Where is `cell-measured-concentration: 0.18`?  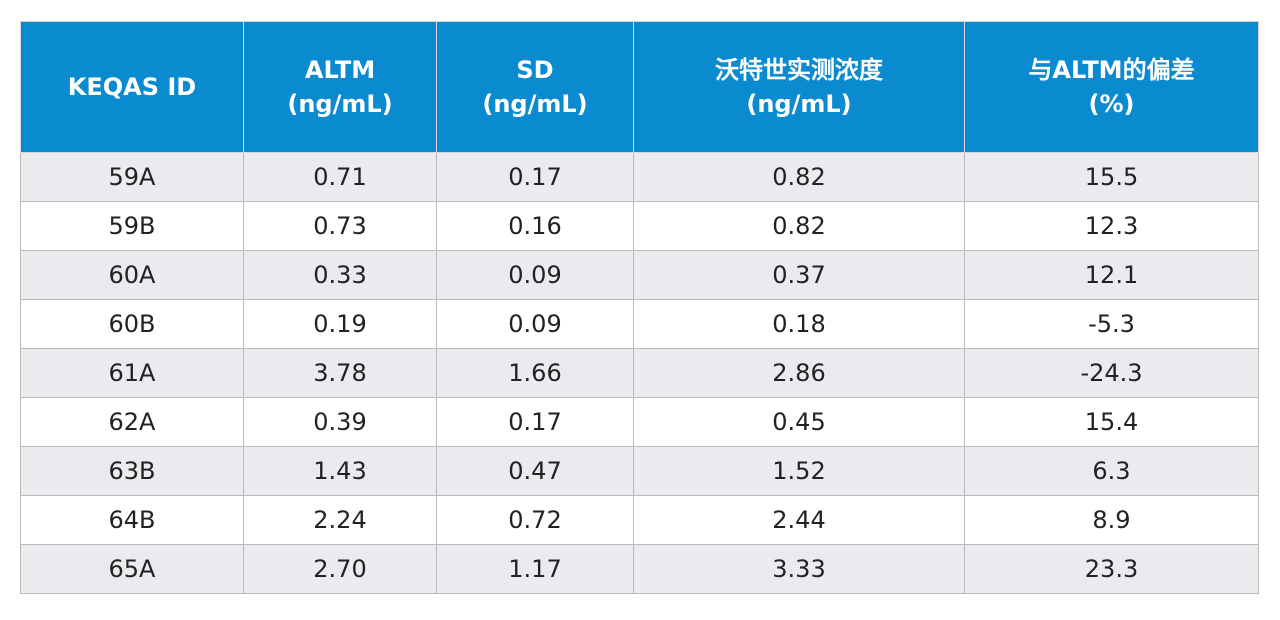
cell-measured-concentration: 0.18 is located at coordinates (799, 324).